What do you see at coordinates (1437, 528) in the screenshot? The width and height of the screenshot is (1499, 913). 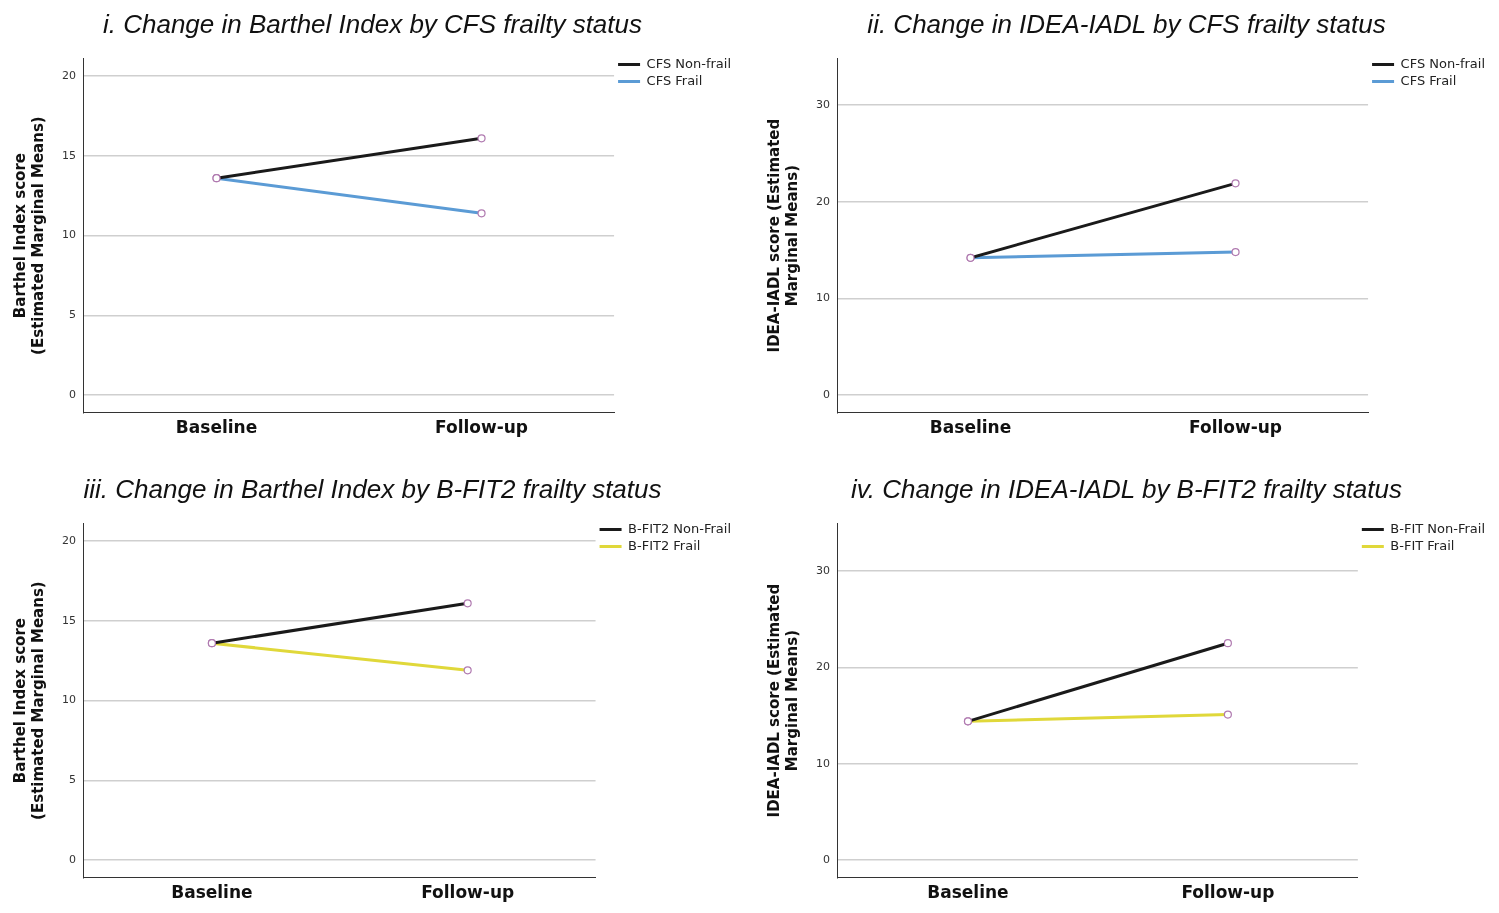 I see `legend-label: B-FIT Non-Frail` at bounding box center [1437, 528].